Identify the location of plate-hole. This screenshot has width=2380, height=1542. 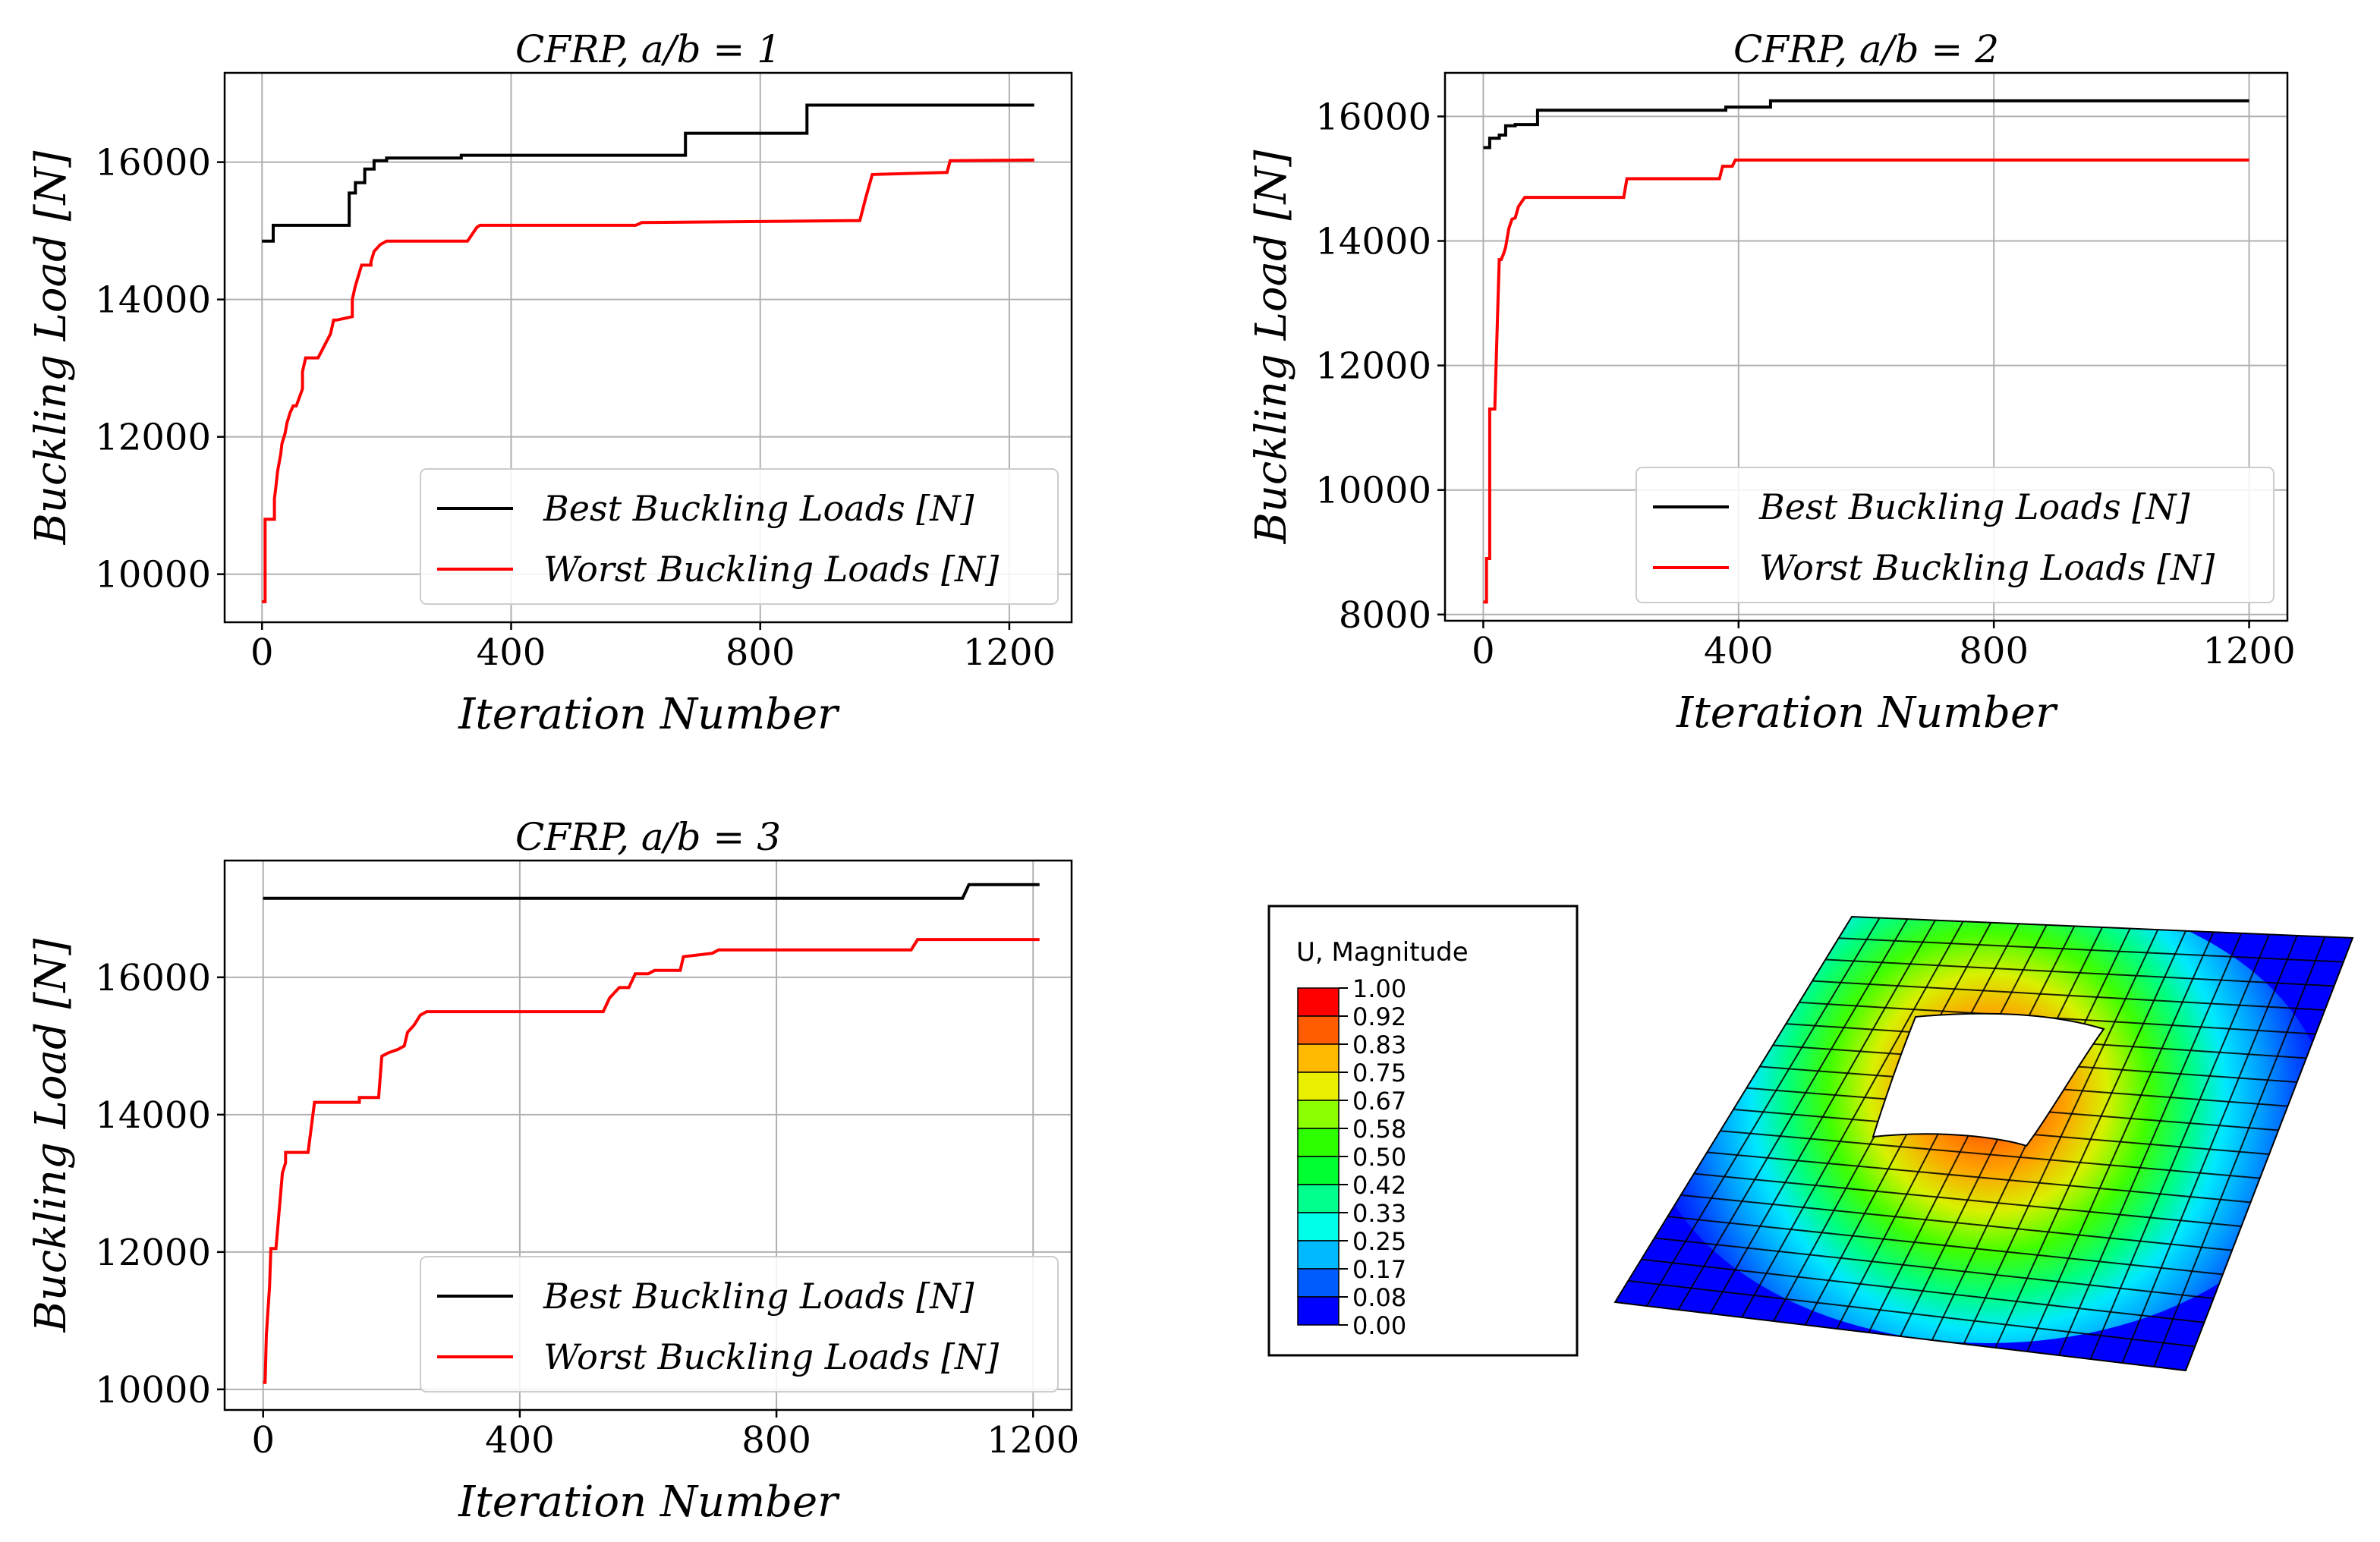
(1988, 1079).